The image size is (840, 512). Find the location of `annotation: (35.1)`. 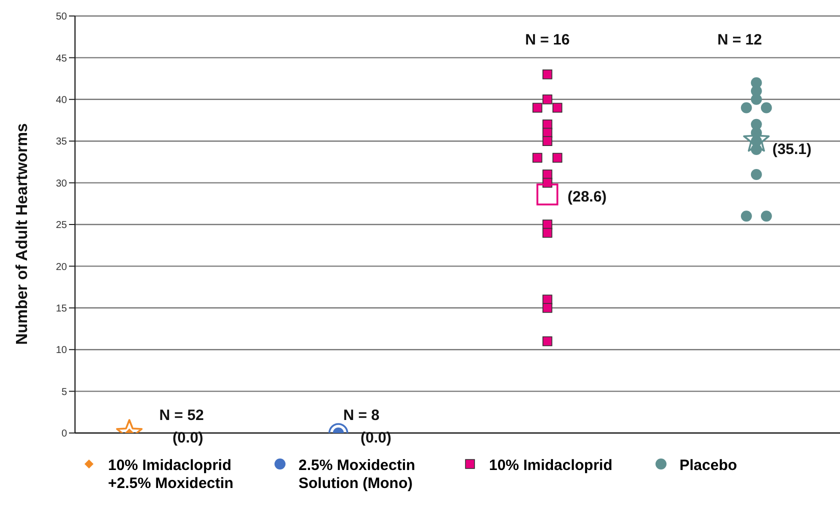

annotation: (35.1) is located at coordinates (792, 149).